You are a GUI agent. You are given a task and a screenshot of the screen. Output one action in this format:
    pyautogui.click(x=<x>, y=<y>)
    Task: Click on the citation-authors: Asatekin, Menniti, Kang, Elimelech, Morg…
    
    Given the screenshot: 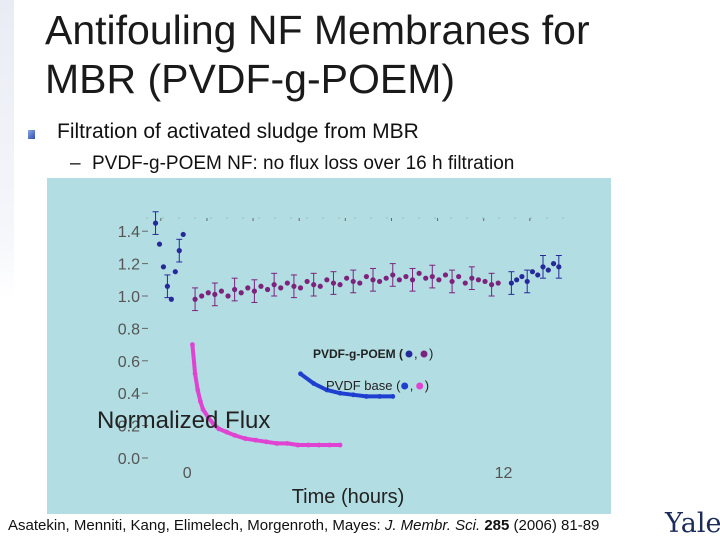 What is the action you would take?
    pyautogui.click(x=196, y=525)
    